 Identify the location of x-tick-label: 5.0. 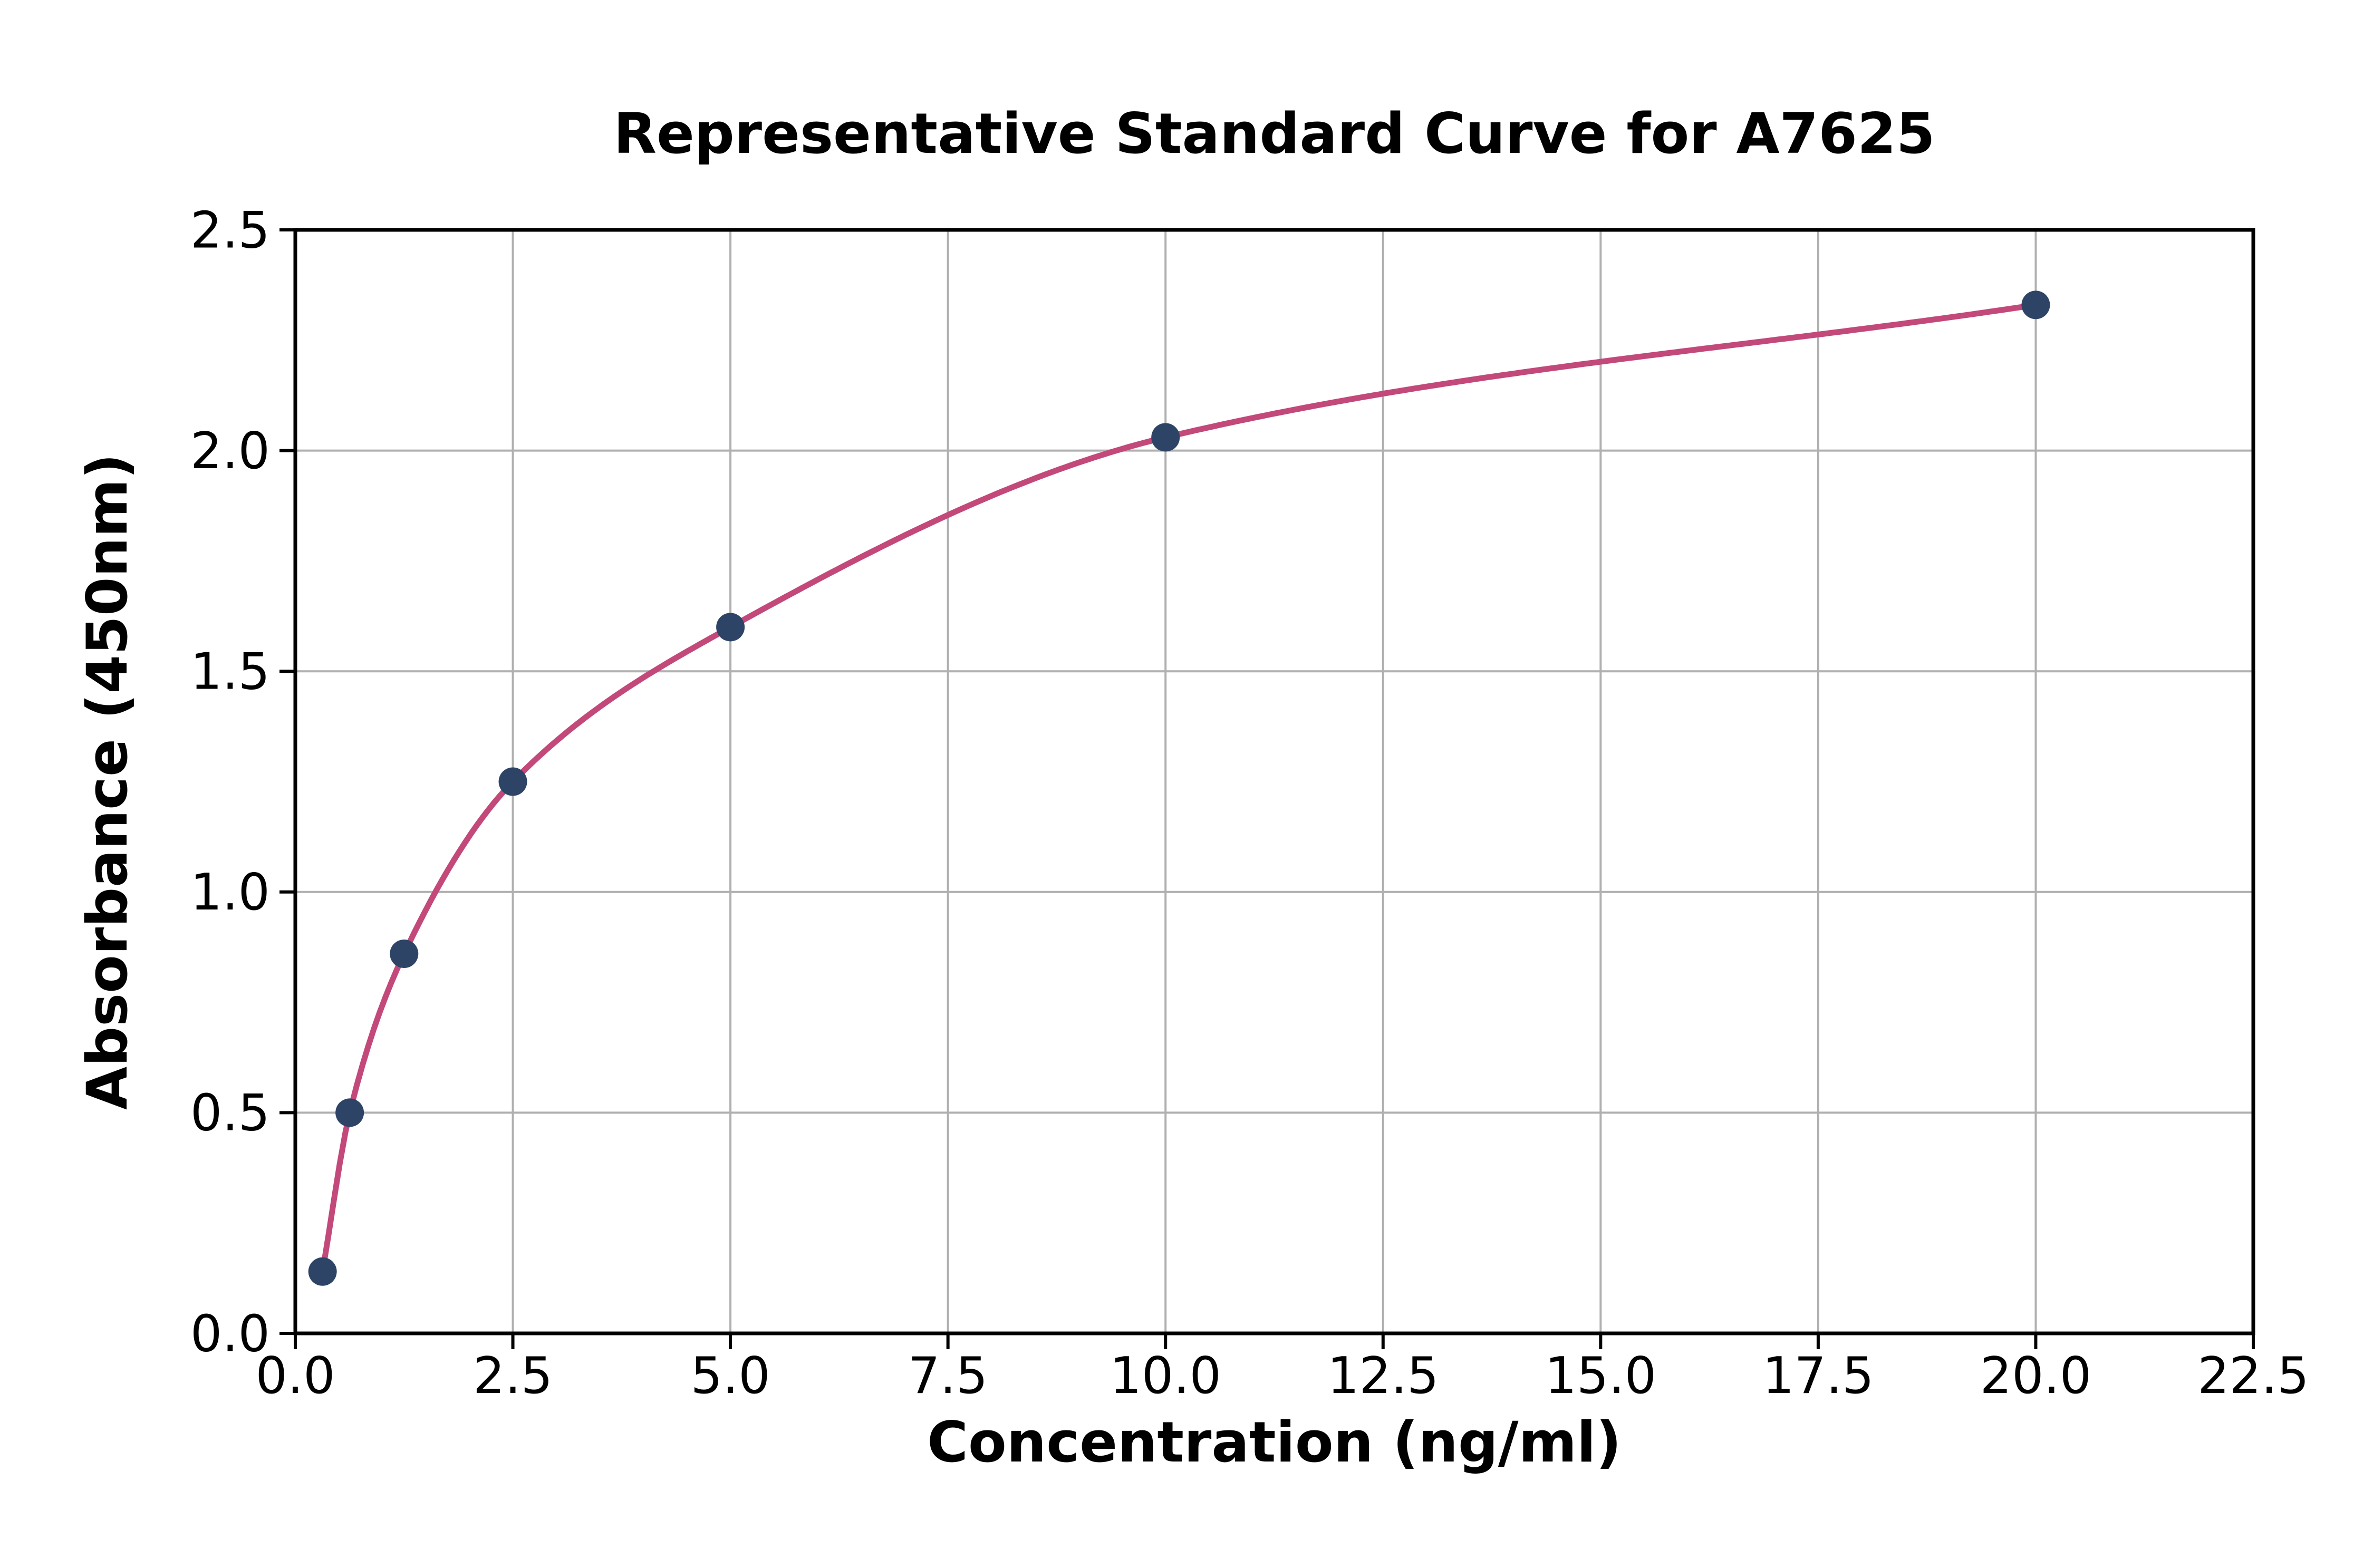
(730, 1376).